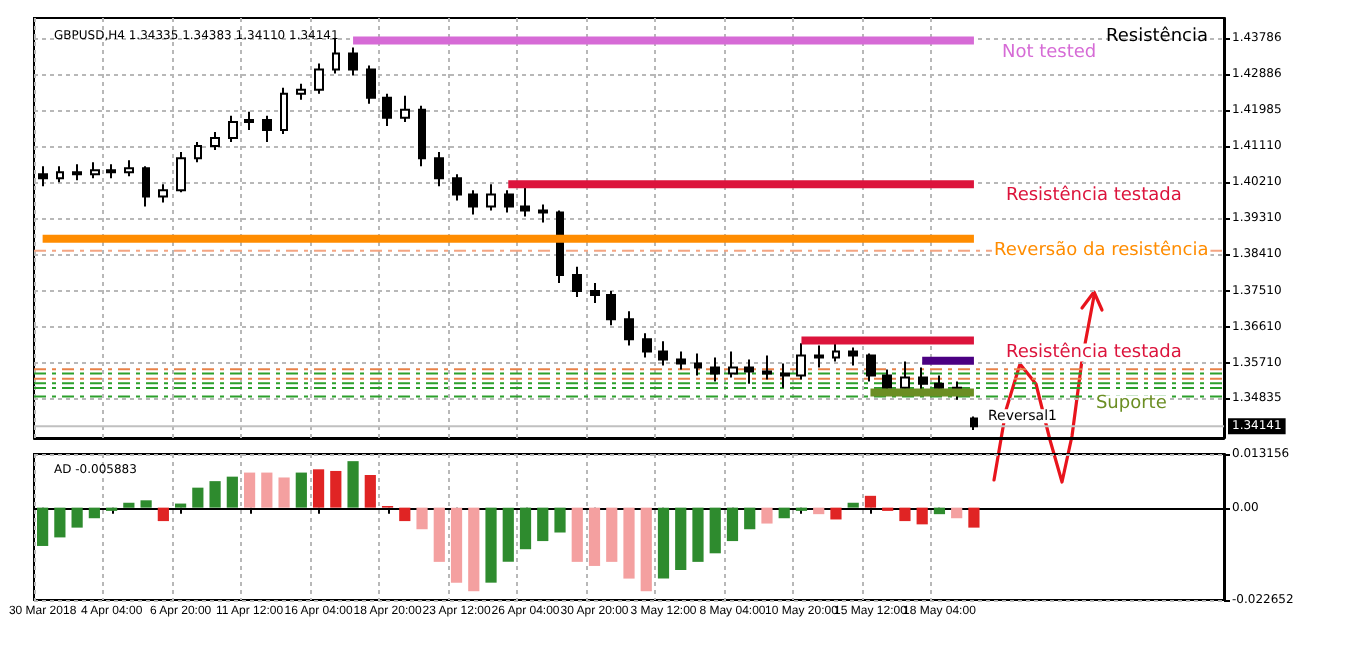  What do you see at coordinates (1131, 404) in the screenshot?
I see `text: Suporte` at bounding box center [1131, 404].